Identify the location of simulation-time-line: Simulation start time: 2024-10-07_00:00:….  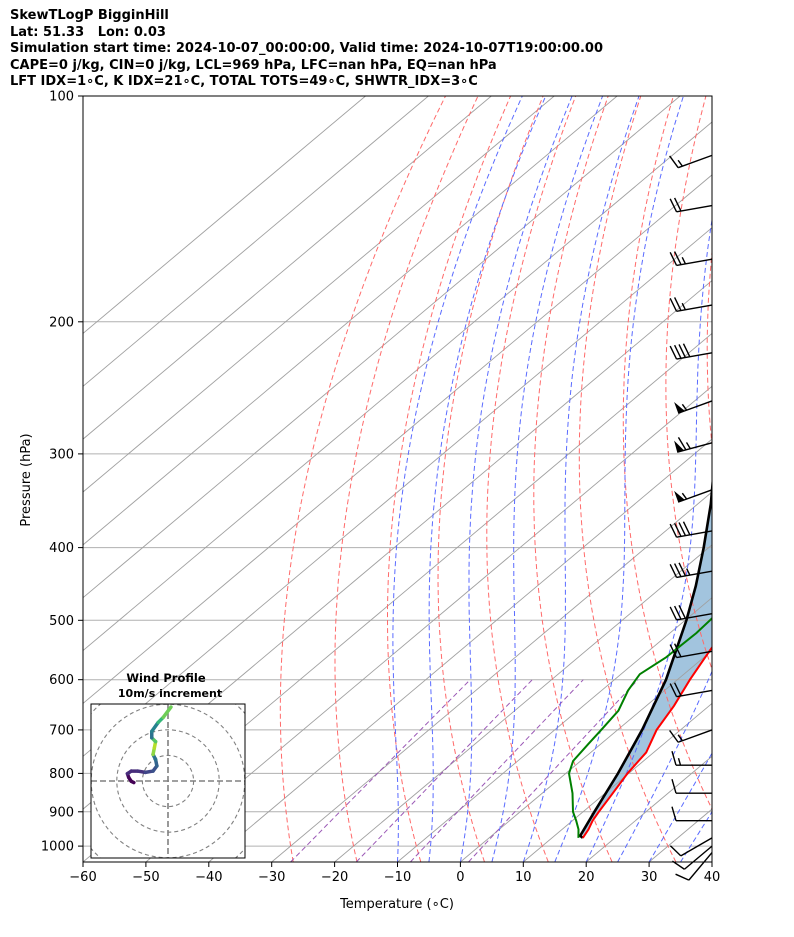
(306, 48).